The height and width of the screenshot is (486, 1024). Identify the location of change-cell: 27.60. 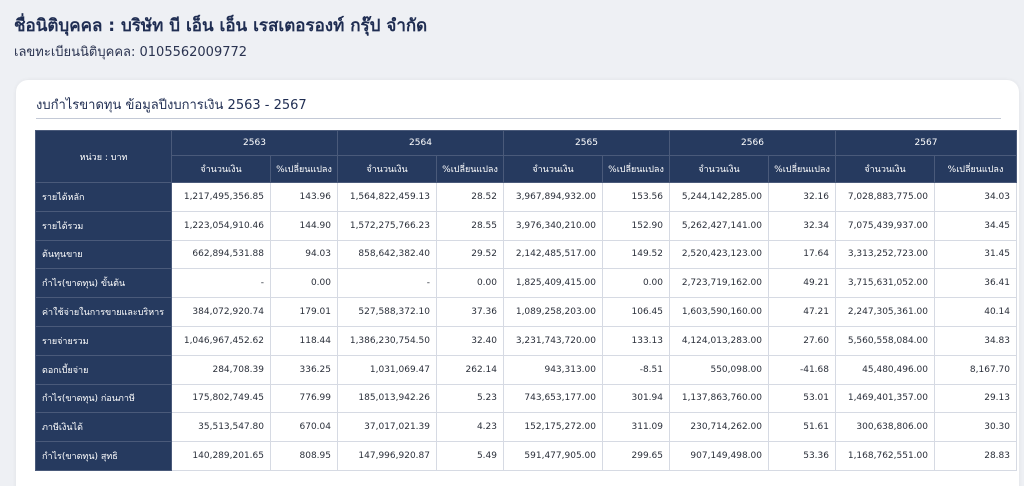
(802, 340).